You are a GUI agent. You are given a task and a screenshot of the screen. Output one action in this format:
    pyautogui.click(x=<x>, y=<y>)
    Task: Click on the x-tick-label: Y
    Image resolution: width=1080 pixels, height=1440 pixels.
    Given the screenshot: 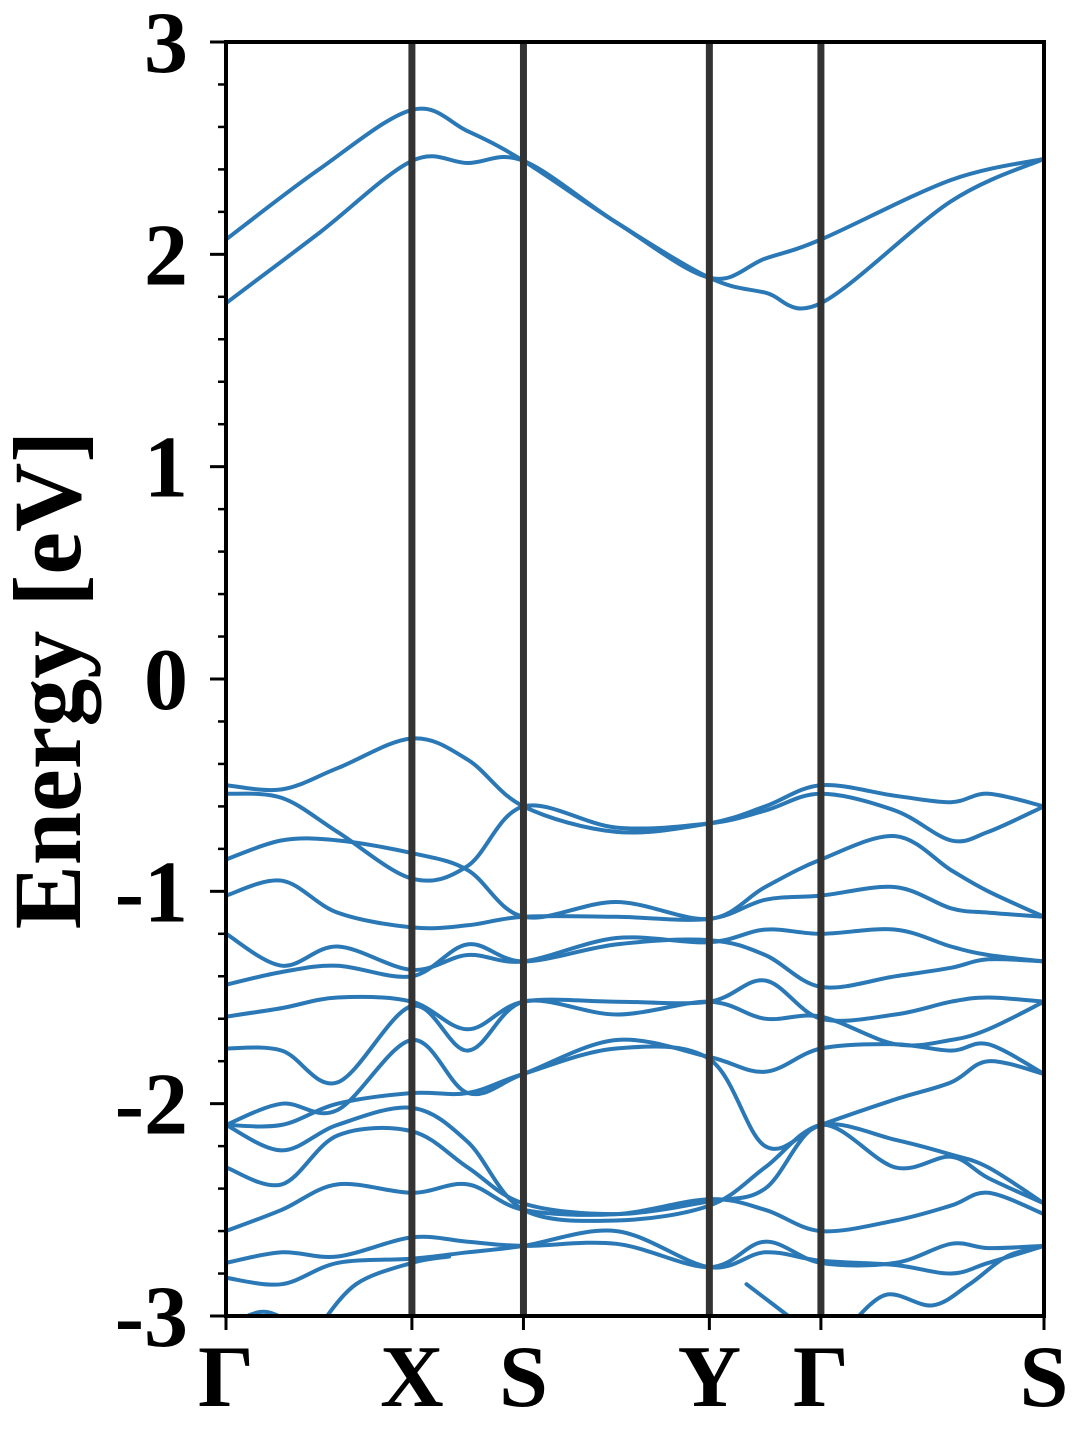 What is the action you would take?
    pyautogui.click(x=710, y=1377)
    